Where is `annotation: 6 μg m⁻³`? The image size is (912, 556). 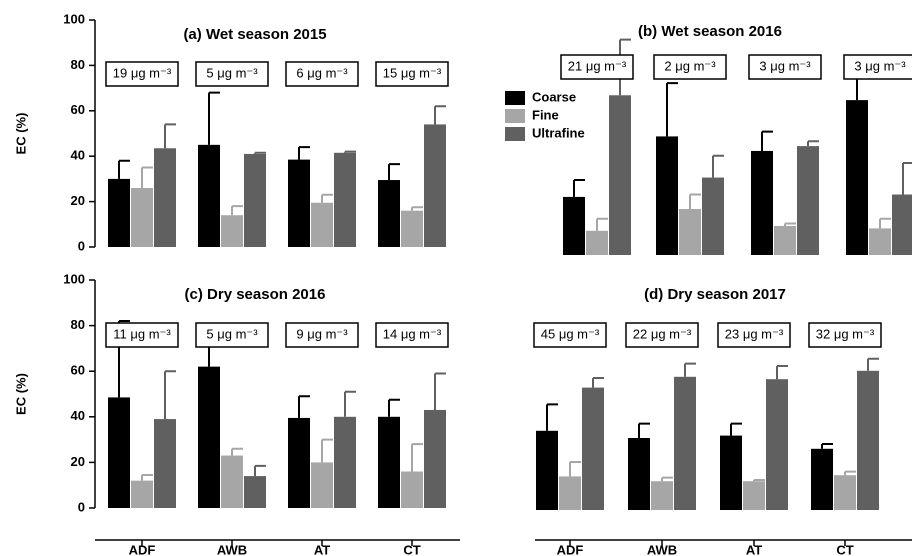
annotation: 6 μg m⁻³ is located at coordinates (322, 72).